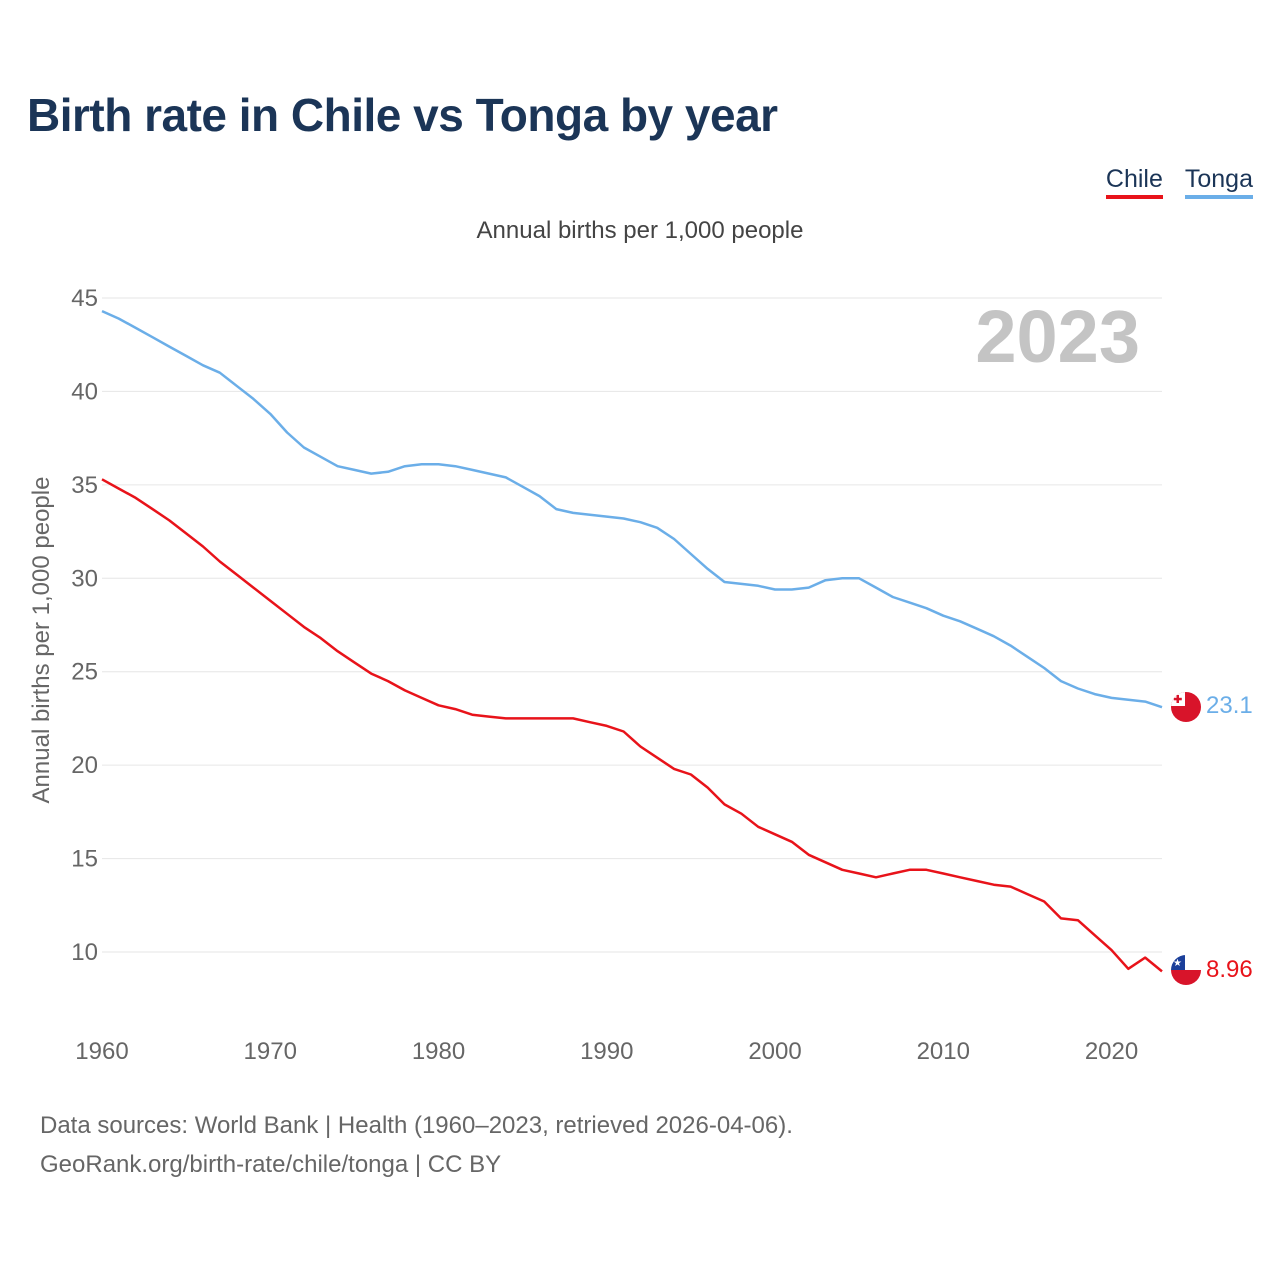 This screenshot has width=1280, height=1280. Describe the element at coordinates (438, 1051) in the screenshot. I see `x-tick-label: 1980` at that location.